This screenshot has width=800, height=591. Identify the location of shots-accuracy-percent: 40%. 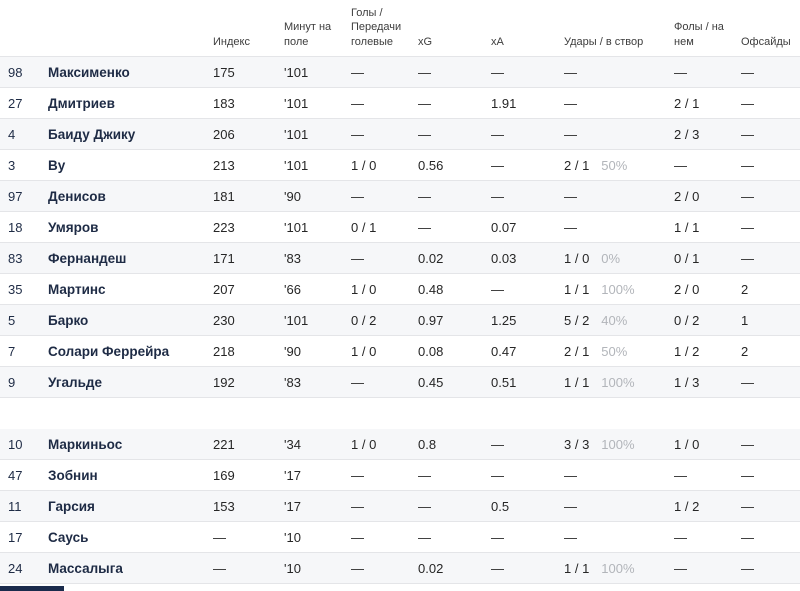
(614, 320).